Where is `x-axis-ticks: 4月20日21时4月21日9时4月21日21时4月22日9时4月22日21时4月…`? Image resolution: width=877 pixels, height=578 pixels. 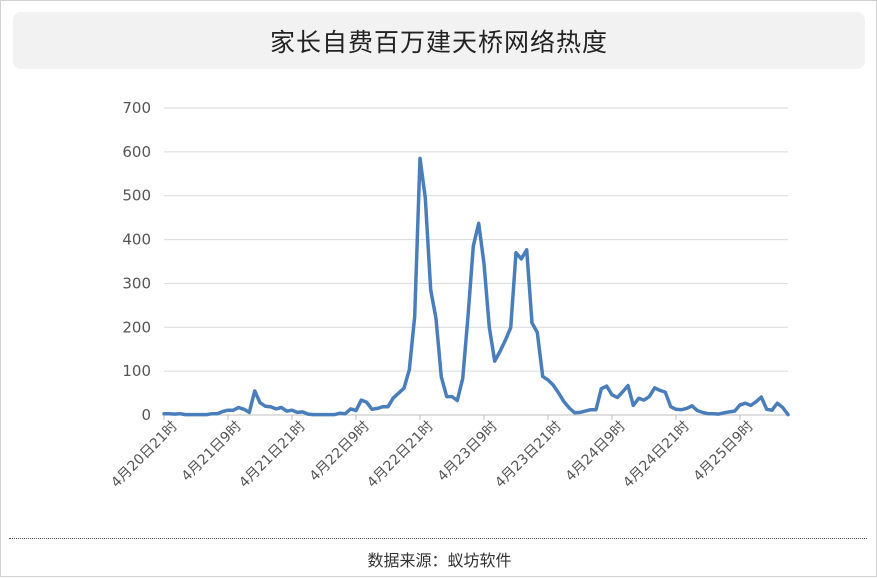
x-axis-ticks: 4月20日21时4月21日9时4月21日21时4月22日9时4月22日21时4月… is located at coordinates (432, 453).